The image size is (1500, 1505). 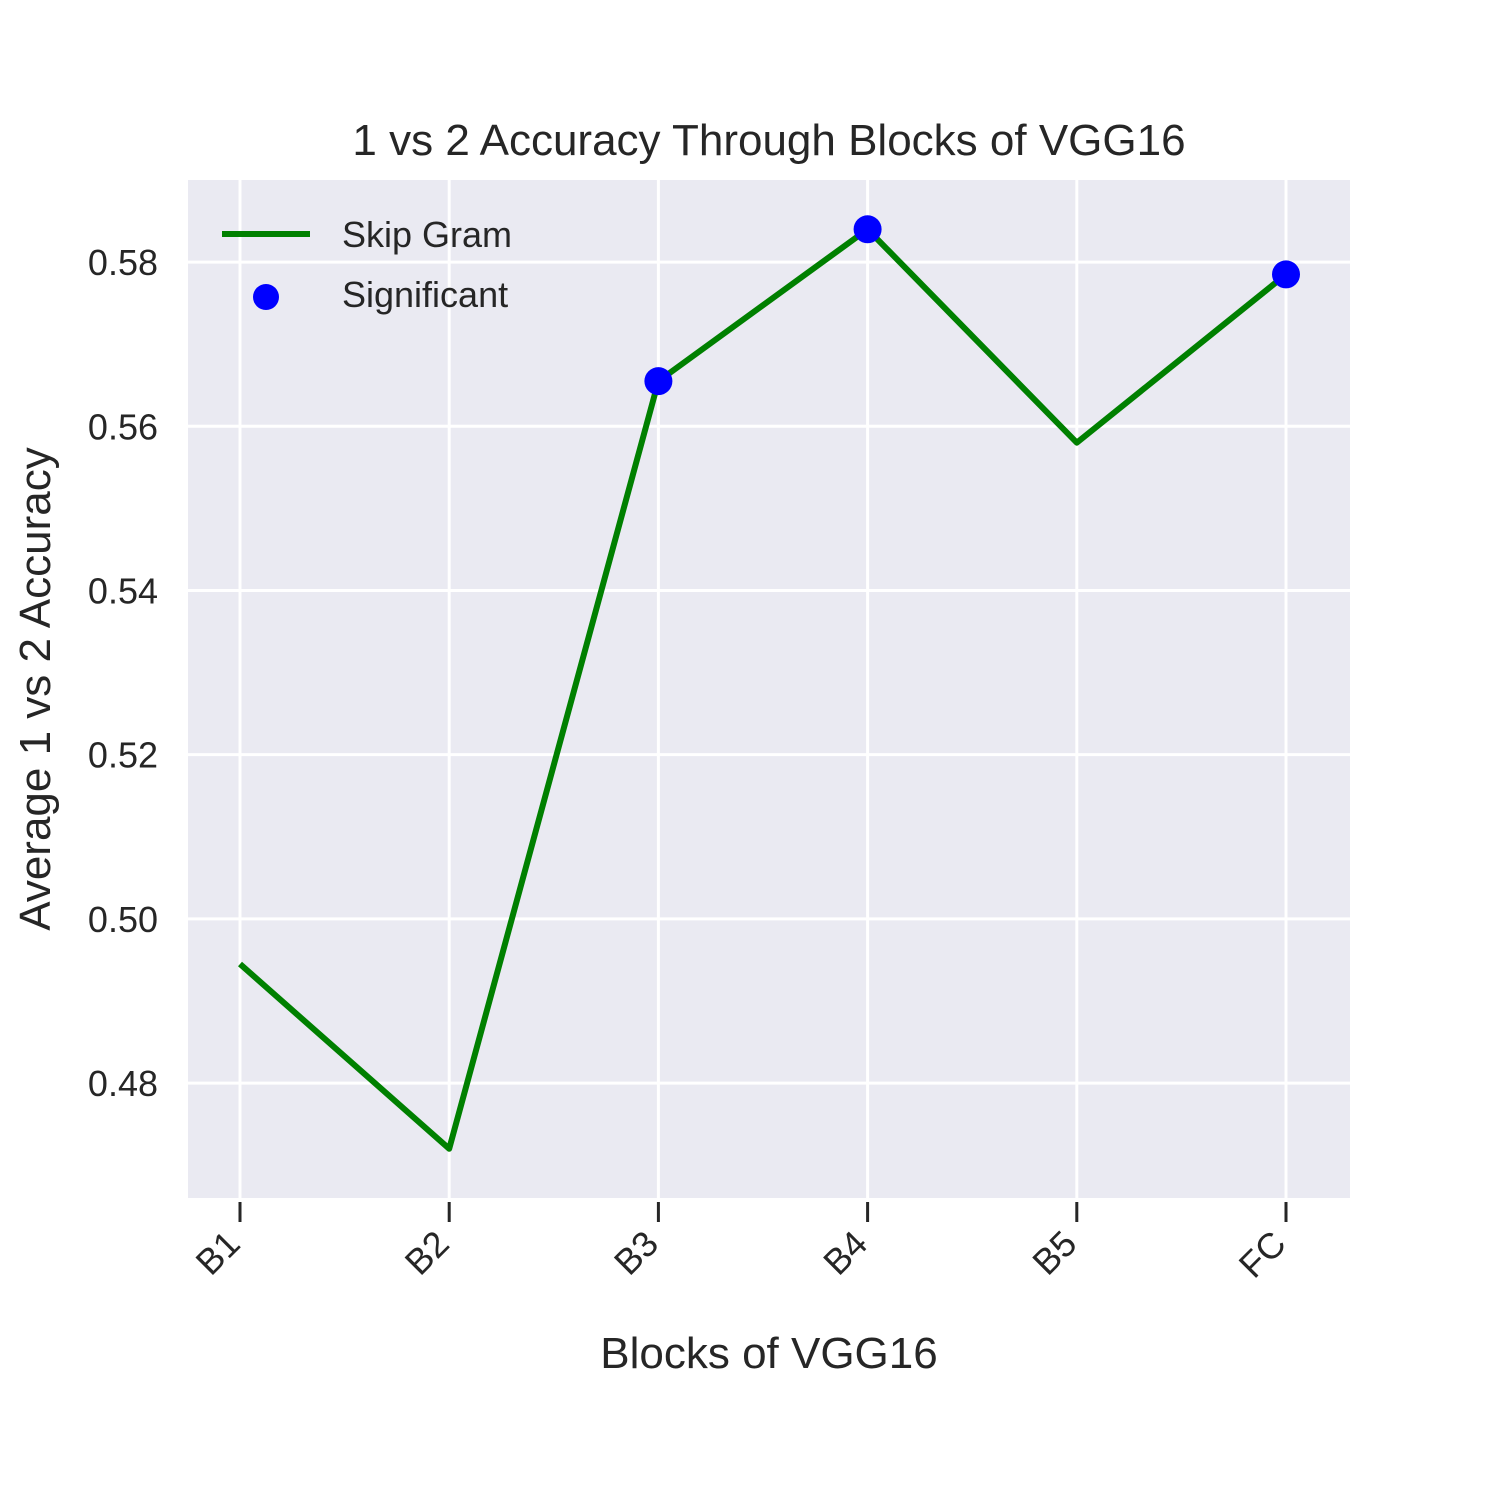 I want to click on x-axis-label: Blocks of VGG16, so click(x=768, y=1353).